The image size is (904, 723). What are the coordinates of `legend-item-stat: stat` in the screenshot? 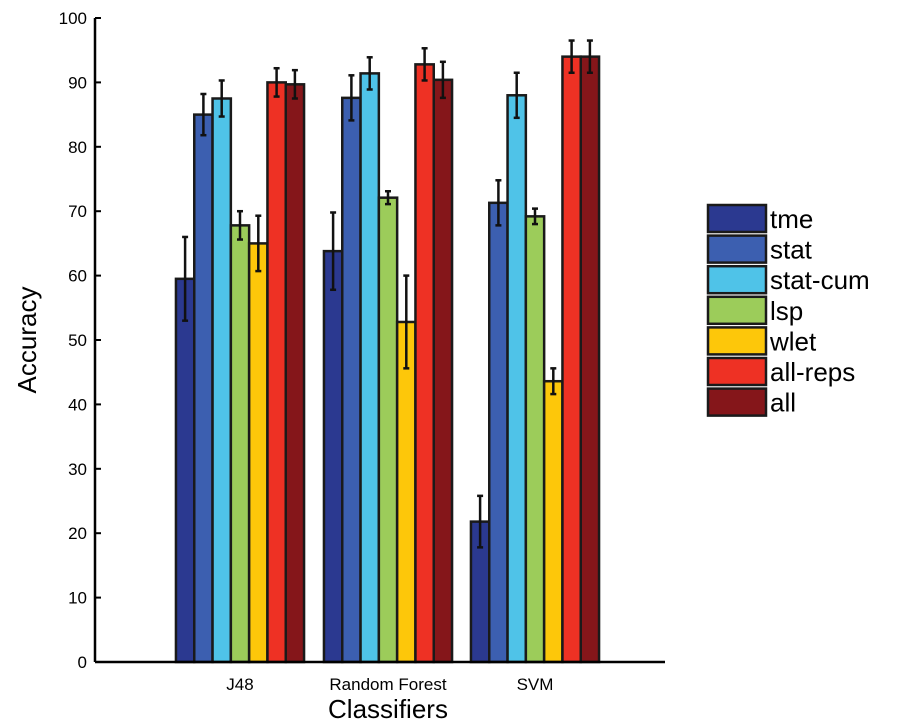 It's located at (760, 250).